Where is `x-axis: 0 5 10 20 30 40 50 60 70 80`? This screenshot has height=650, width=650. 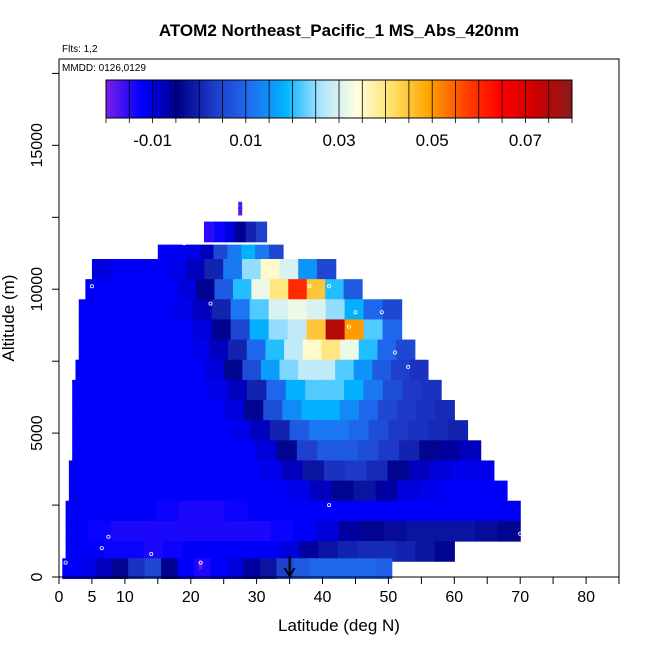 x-axis: 0 5 10 20 30 40 50 60 70 80 is located at coordinates (337, 591).